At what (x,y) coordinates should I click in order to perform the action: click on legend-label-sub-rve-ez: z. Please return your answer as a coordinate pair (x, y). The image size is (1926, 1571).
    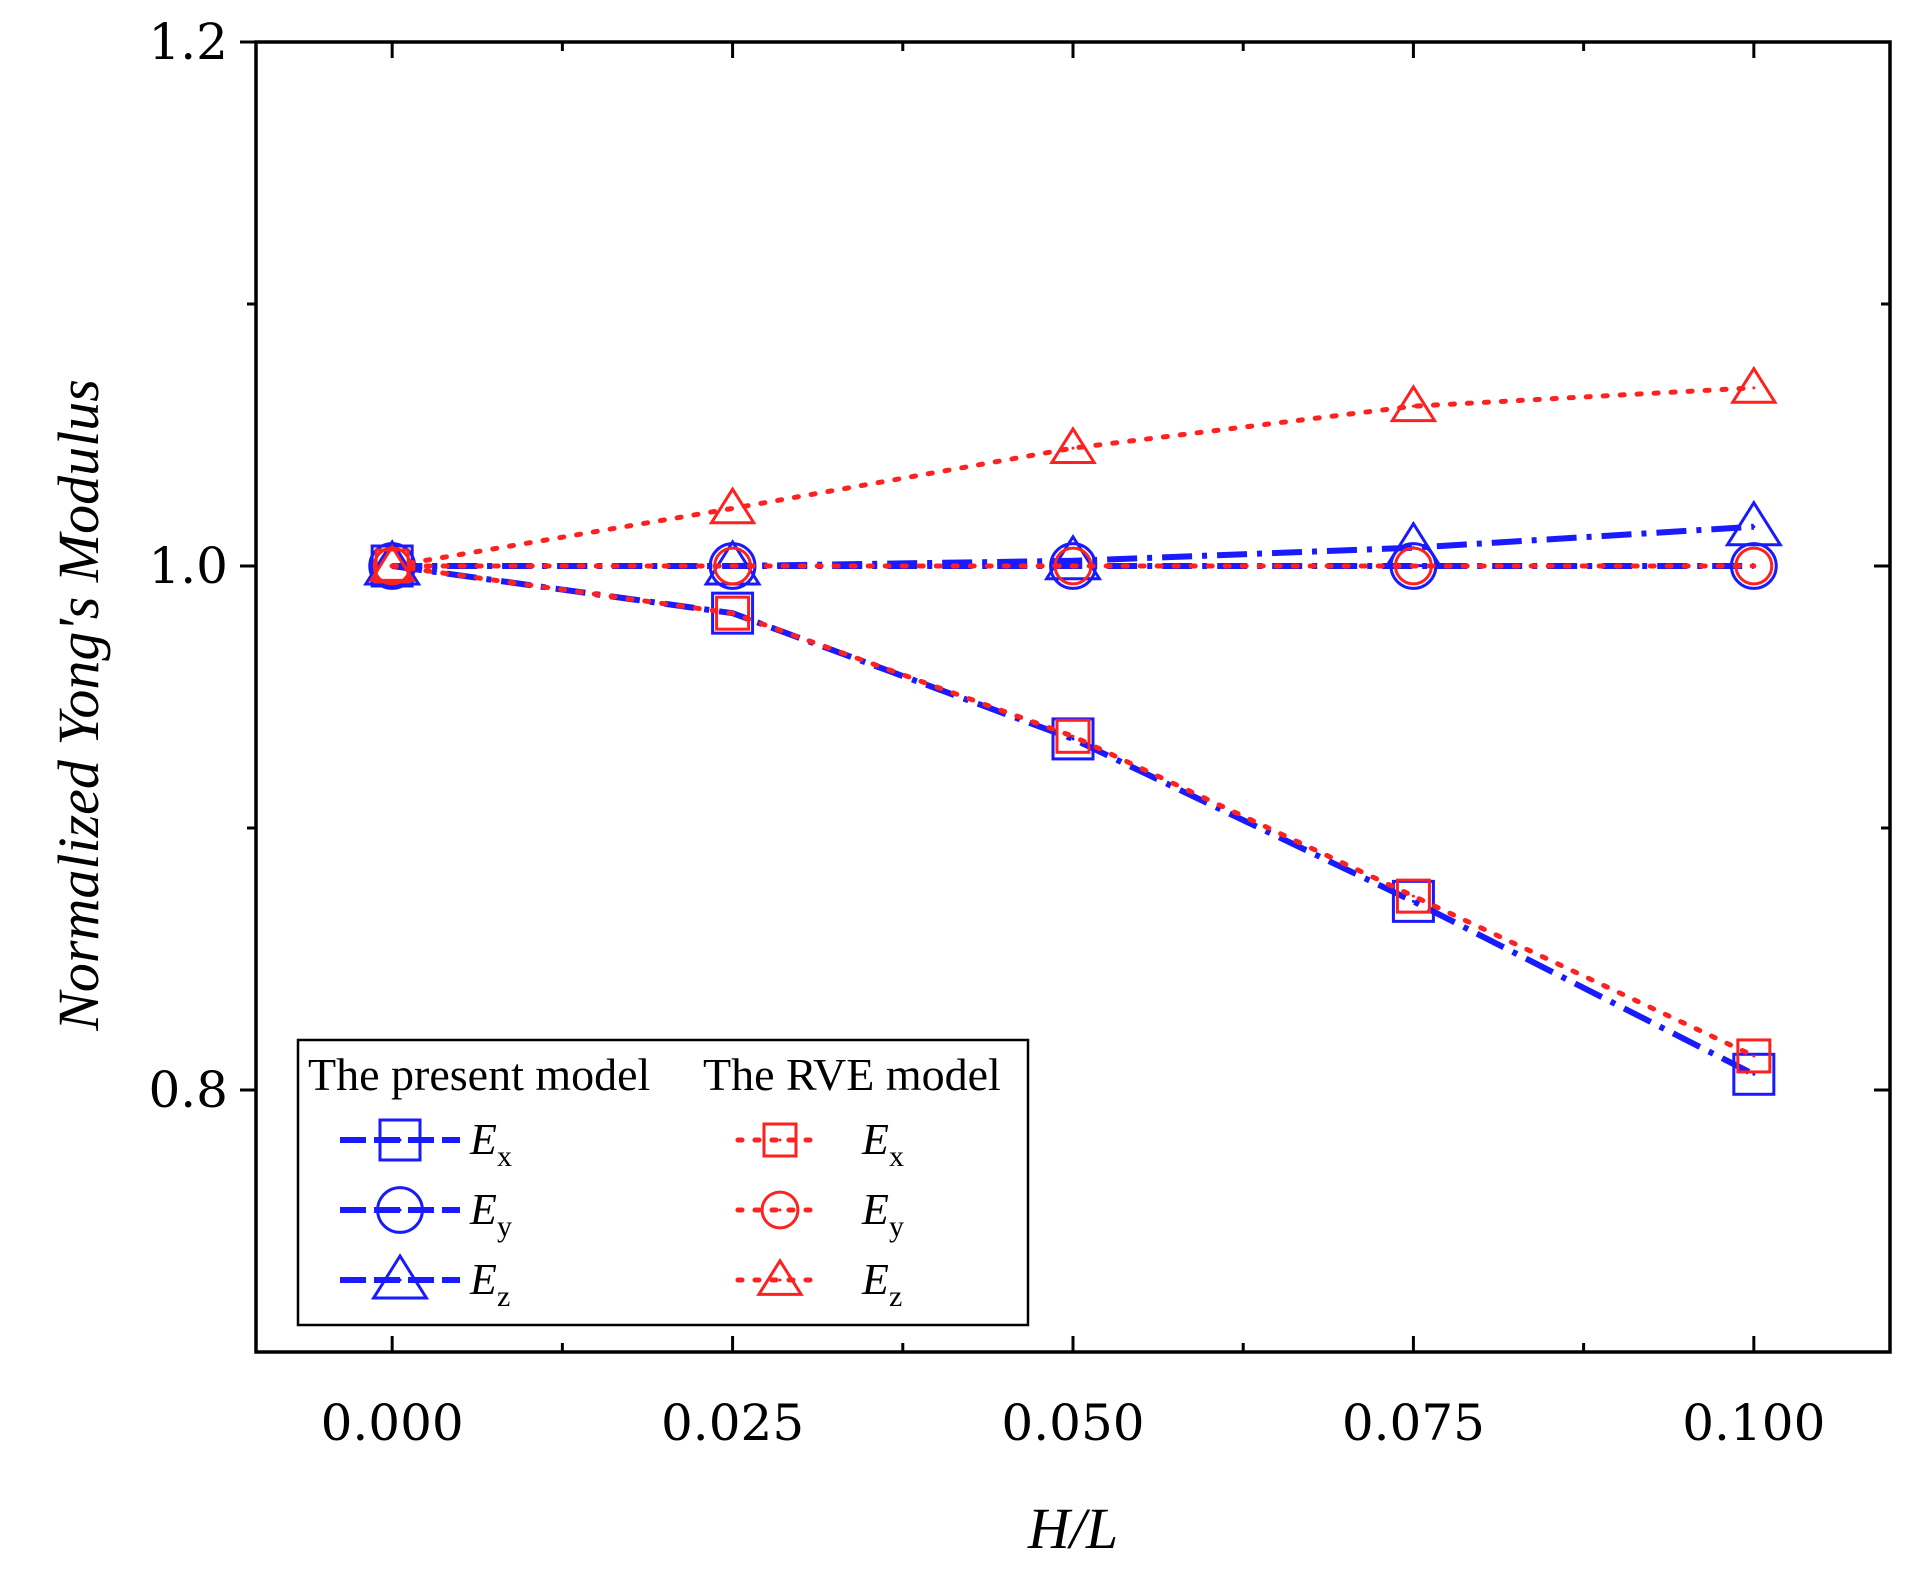
    Looking at the image, I should click on (895, 1296).